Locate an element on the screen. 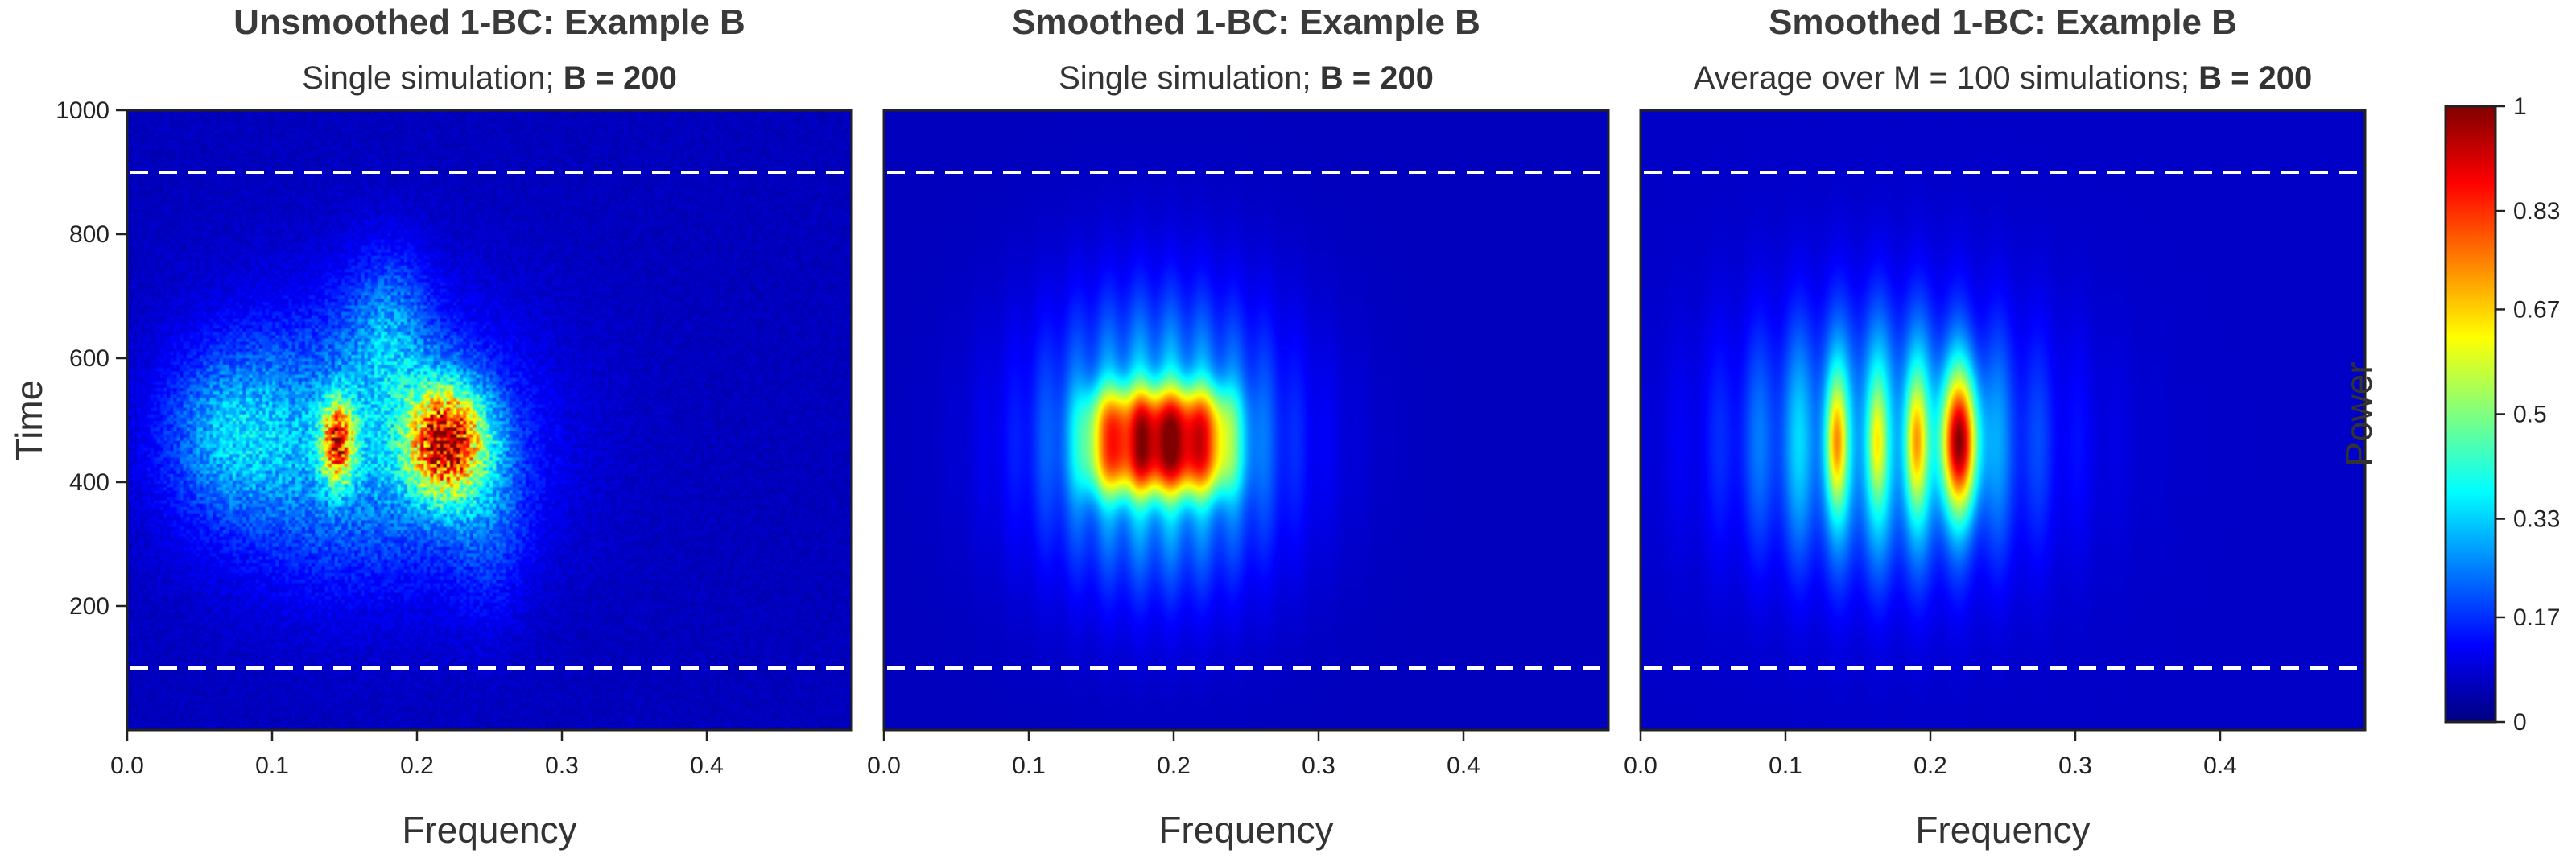 The width and height of the screenshot is (2576, 858). y-tick-label: 800 is located at coordinates (89, 235).